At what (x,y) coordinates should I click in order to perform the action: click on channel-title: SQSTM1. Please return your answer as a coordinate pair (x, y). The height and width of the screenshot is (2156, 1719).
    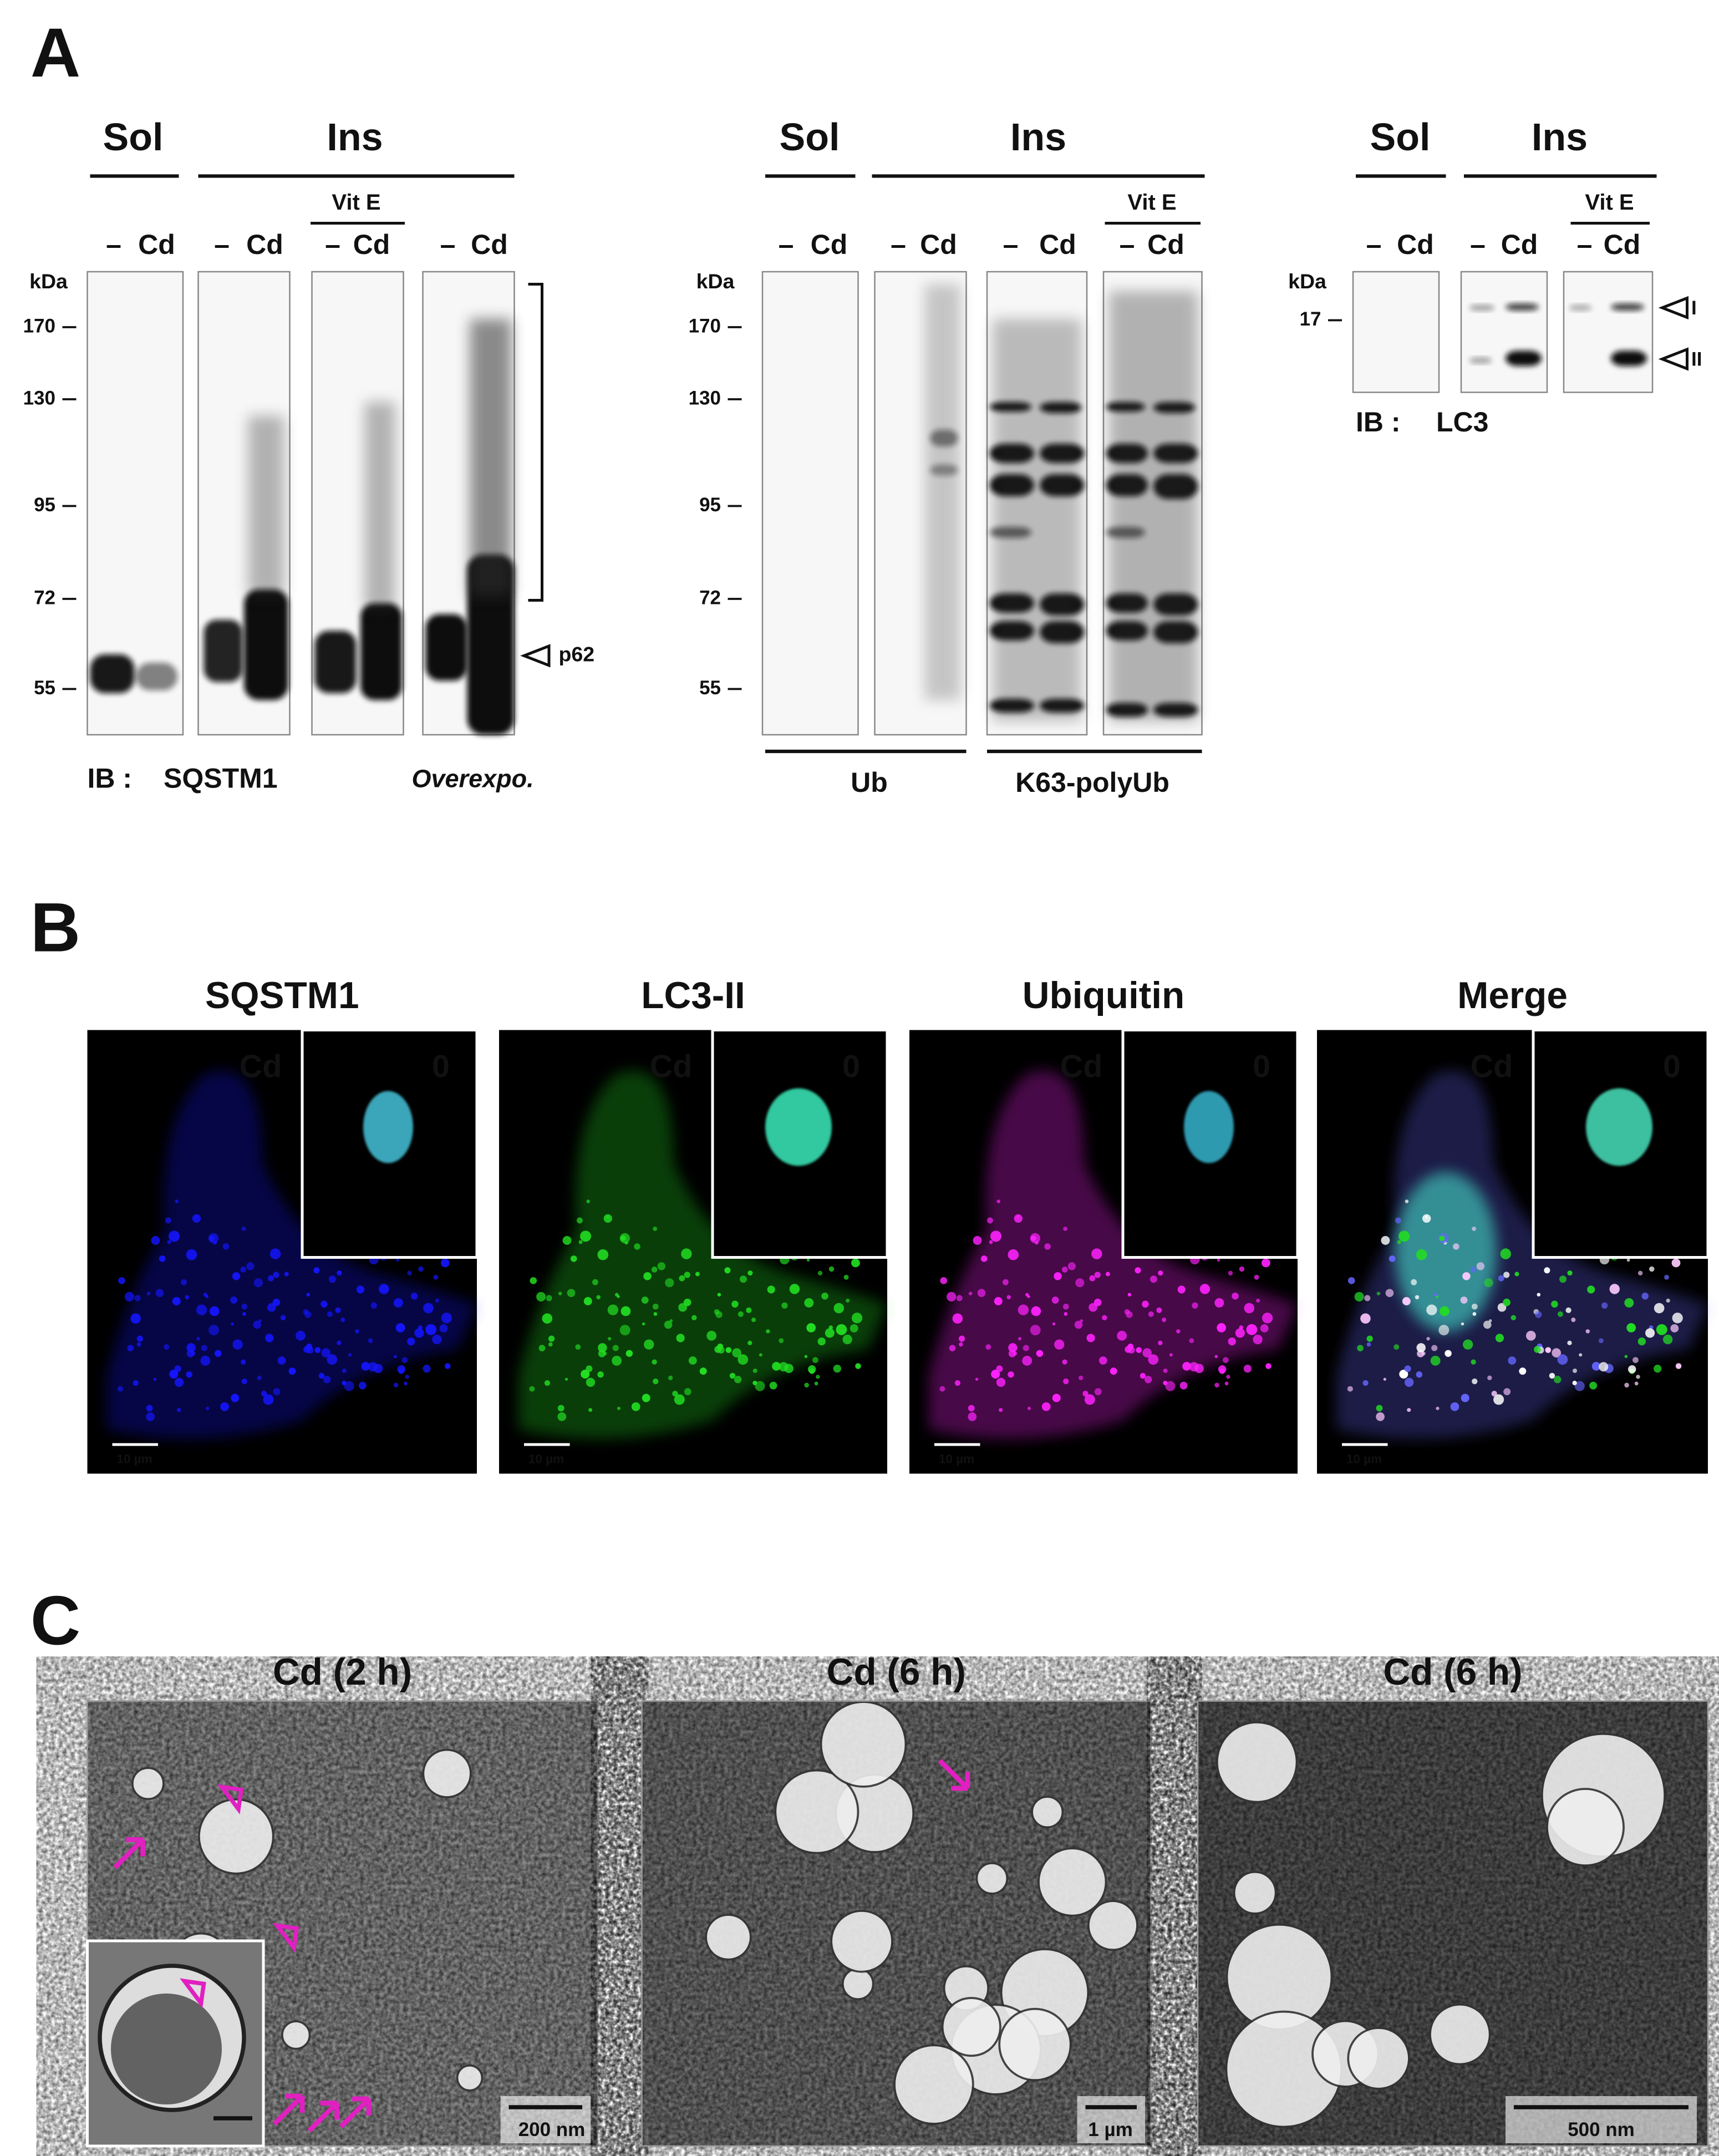
    Looking at the image, I should click on (282, 995).